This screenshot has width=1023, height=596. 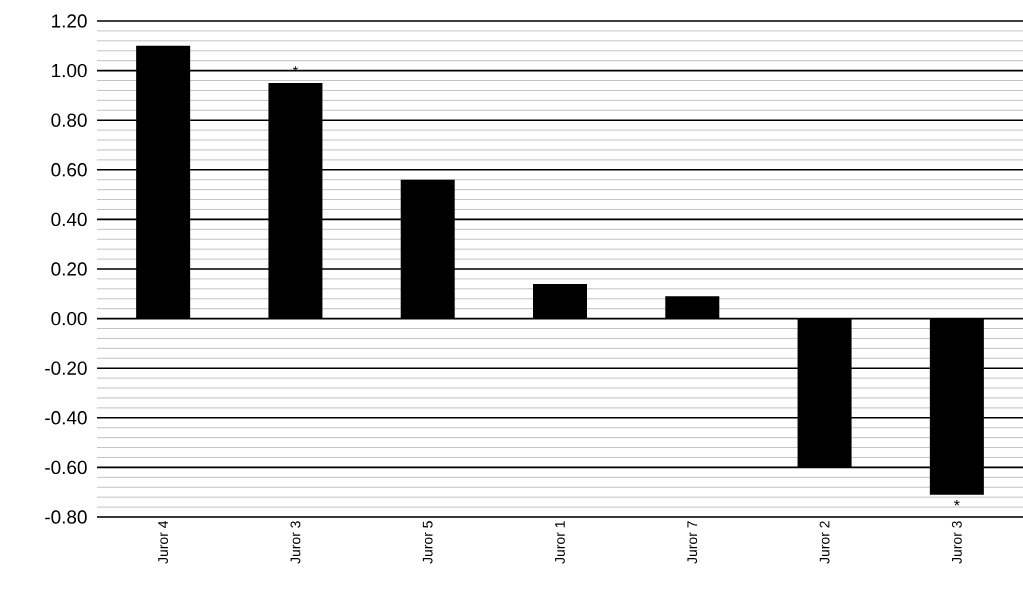 What do you see at coordinates (69, 170) in the screenshot?
I see `y-tick-label: 0.60` at bounding box center [69, 170].